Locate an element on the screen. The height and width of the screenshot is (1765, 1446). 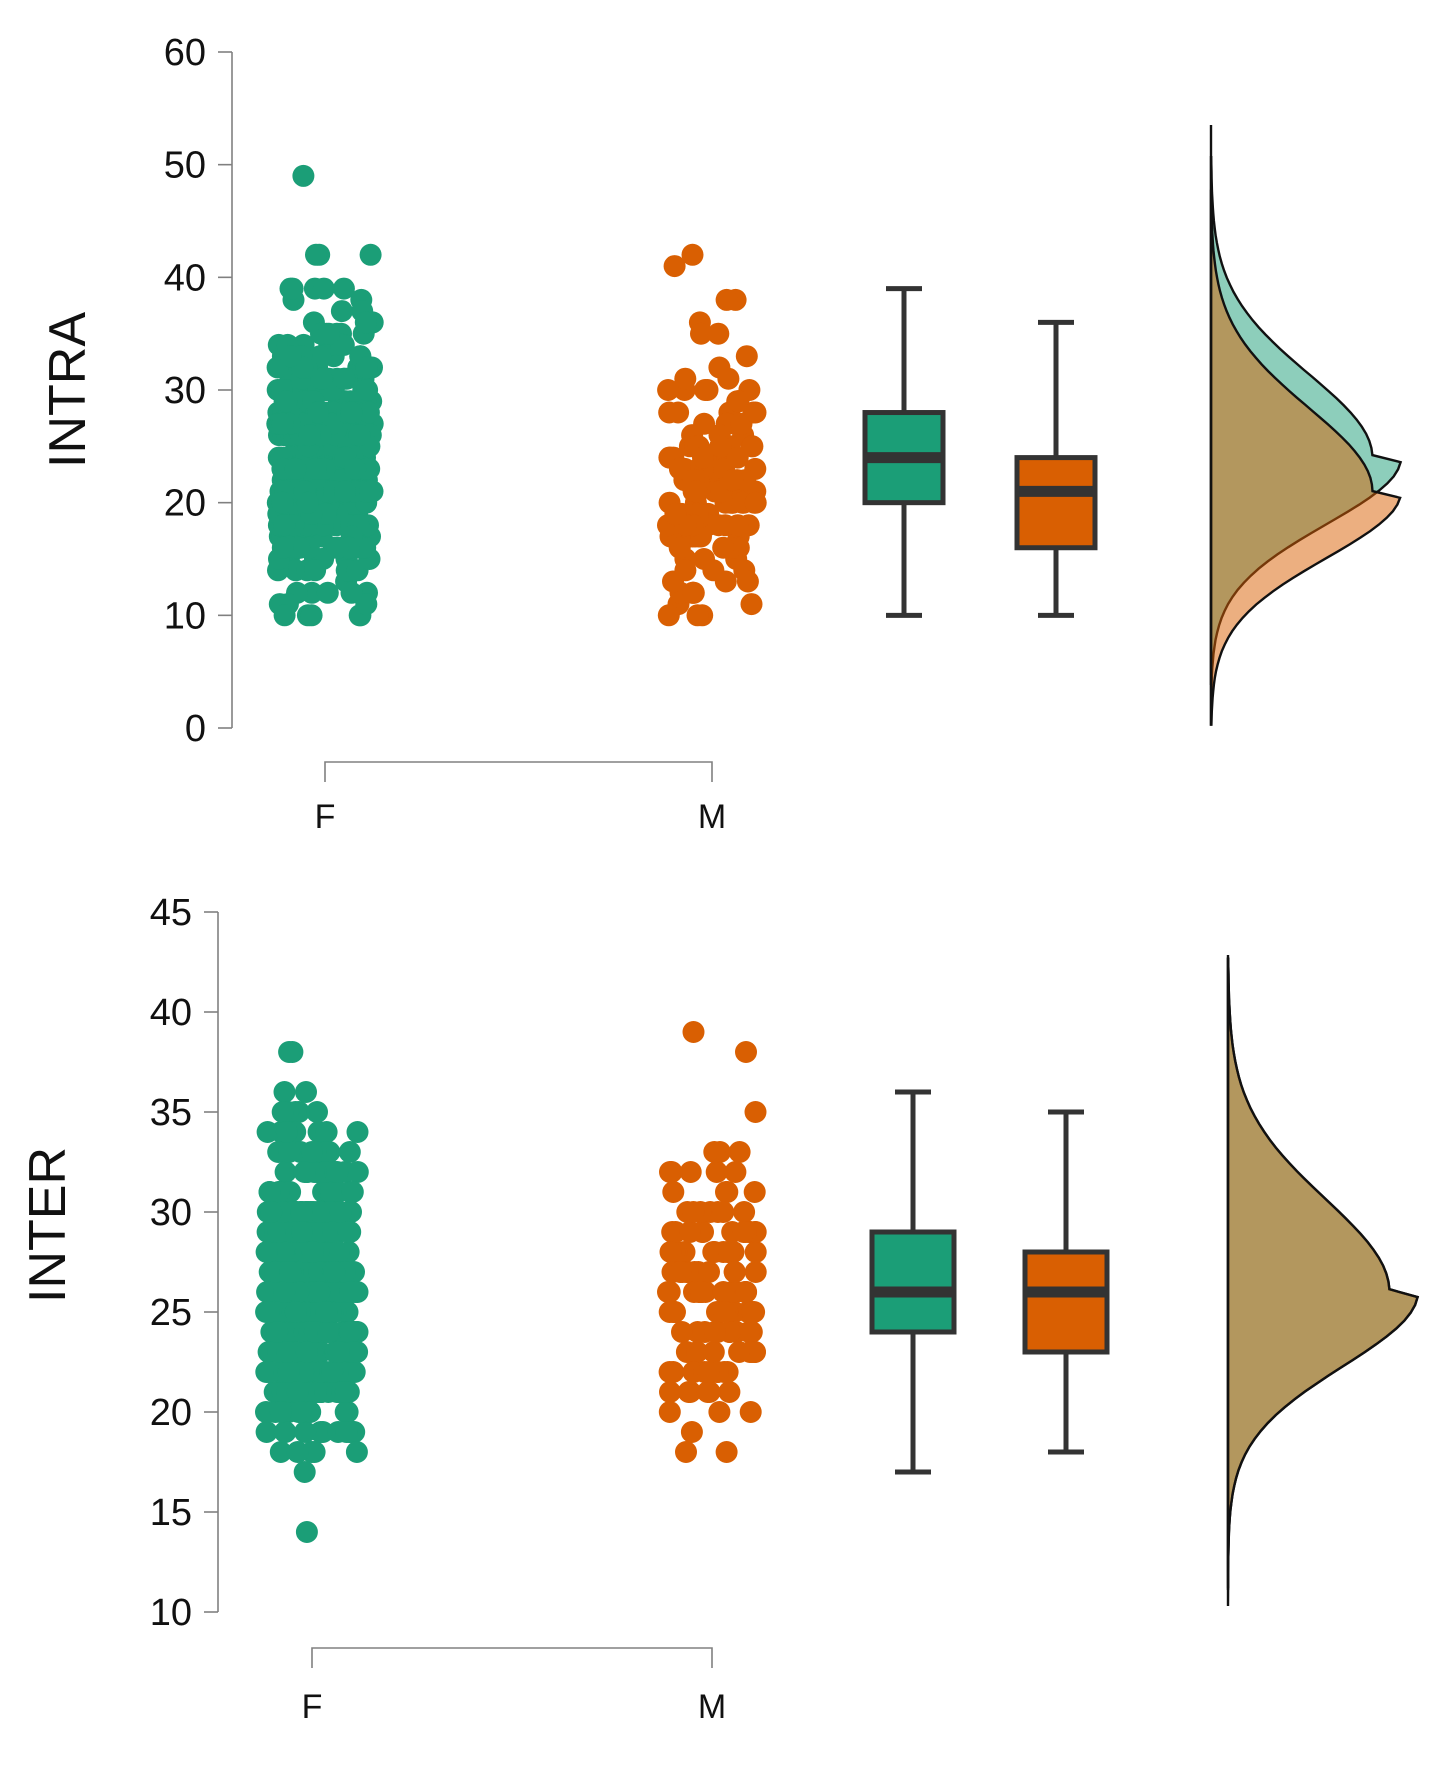
density-m is located at coordinates (1323, 1273).